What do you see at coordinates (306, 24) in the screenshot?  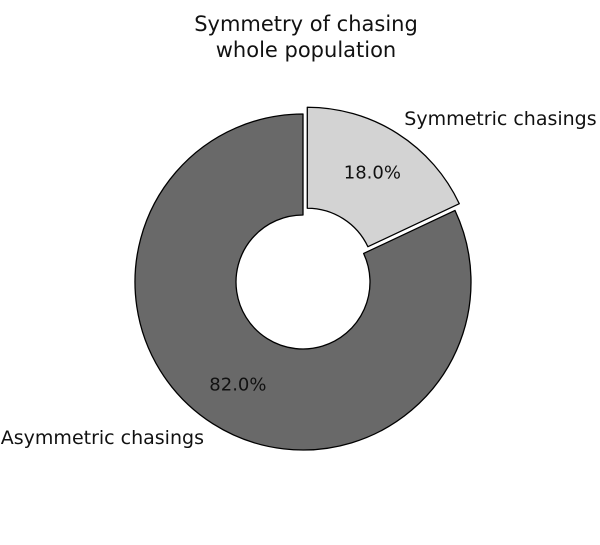 I see `chart-title-line-1: Symmetry of chasing` at bounding box center [306, 24].